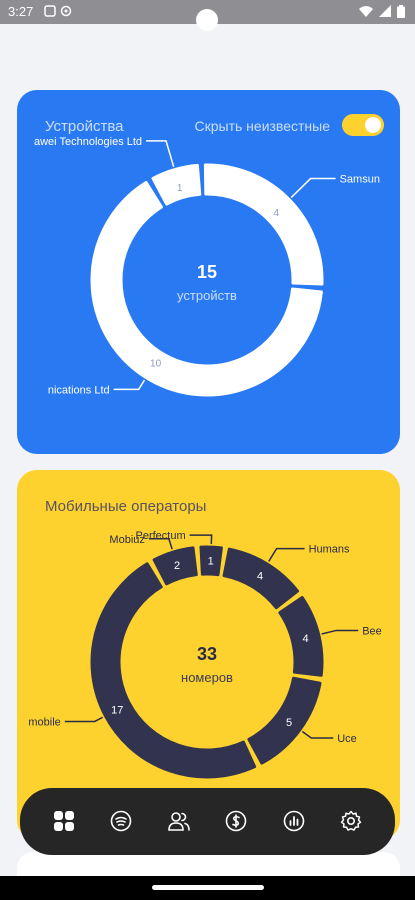  What do you see at coordinates (21, 11) in the screenshot?
I see `status-time: 3:27` at bounding box center [21, 11].